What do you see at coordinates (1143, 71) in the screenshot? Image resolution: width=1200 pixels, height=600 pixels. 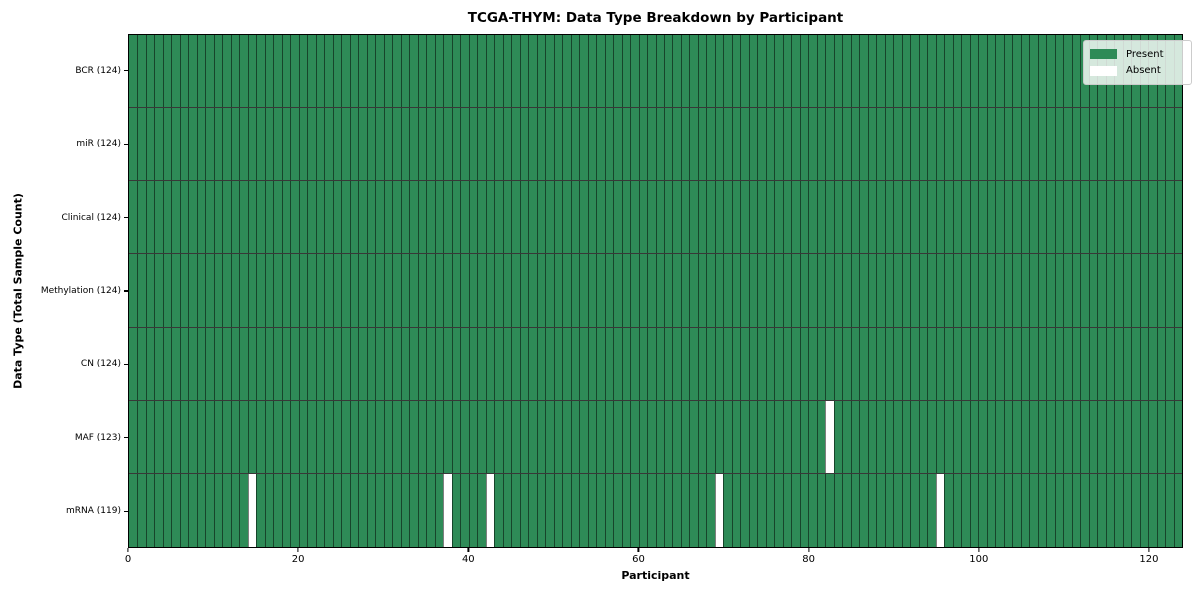 I see `legend-label: Absent` at bounding box center [1143, 71].